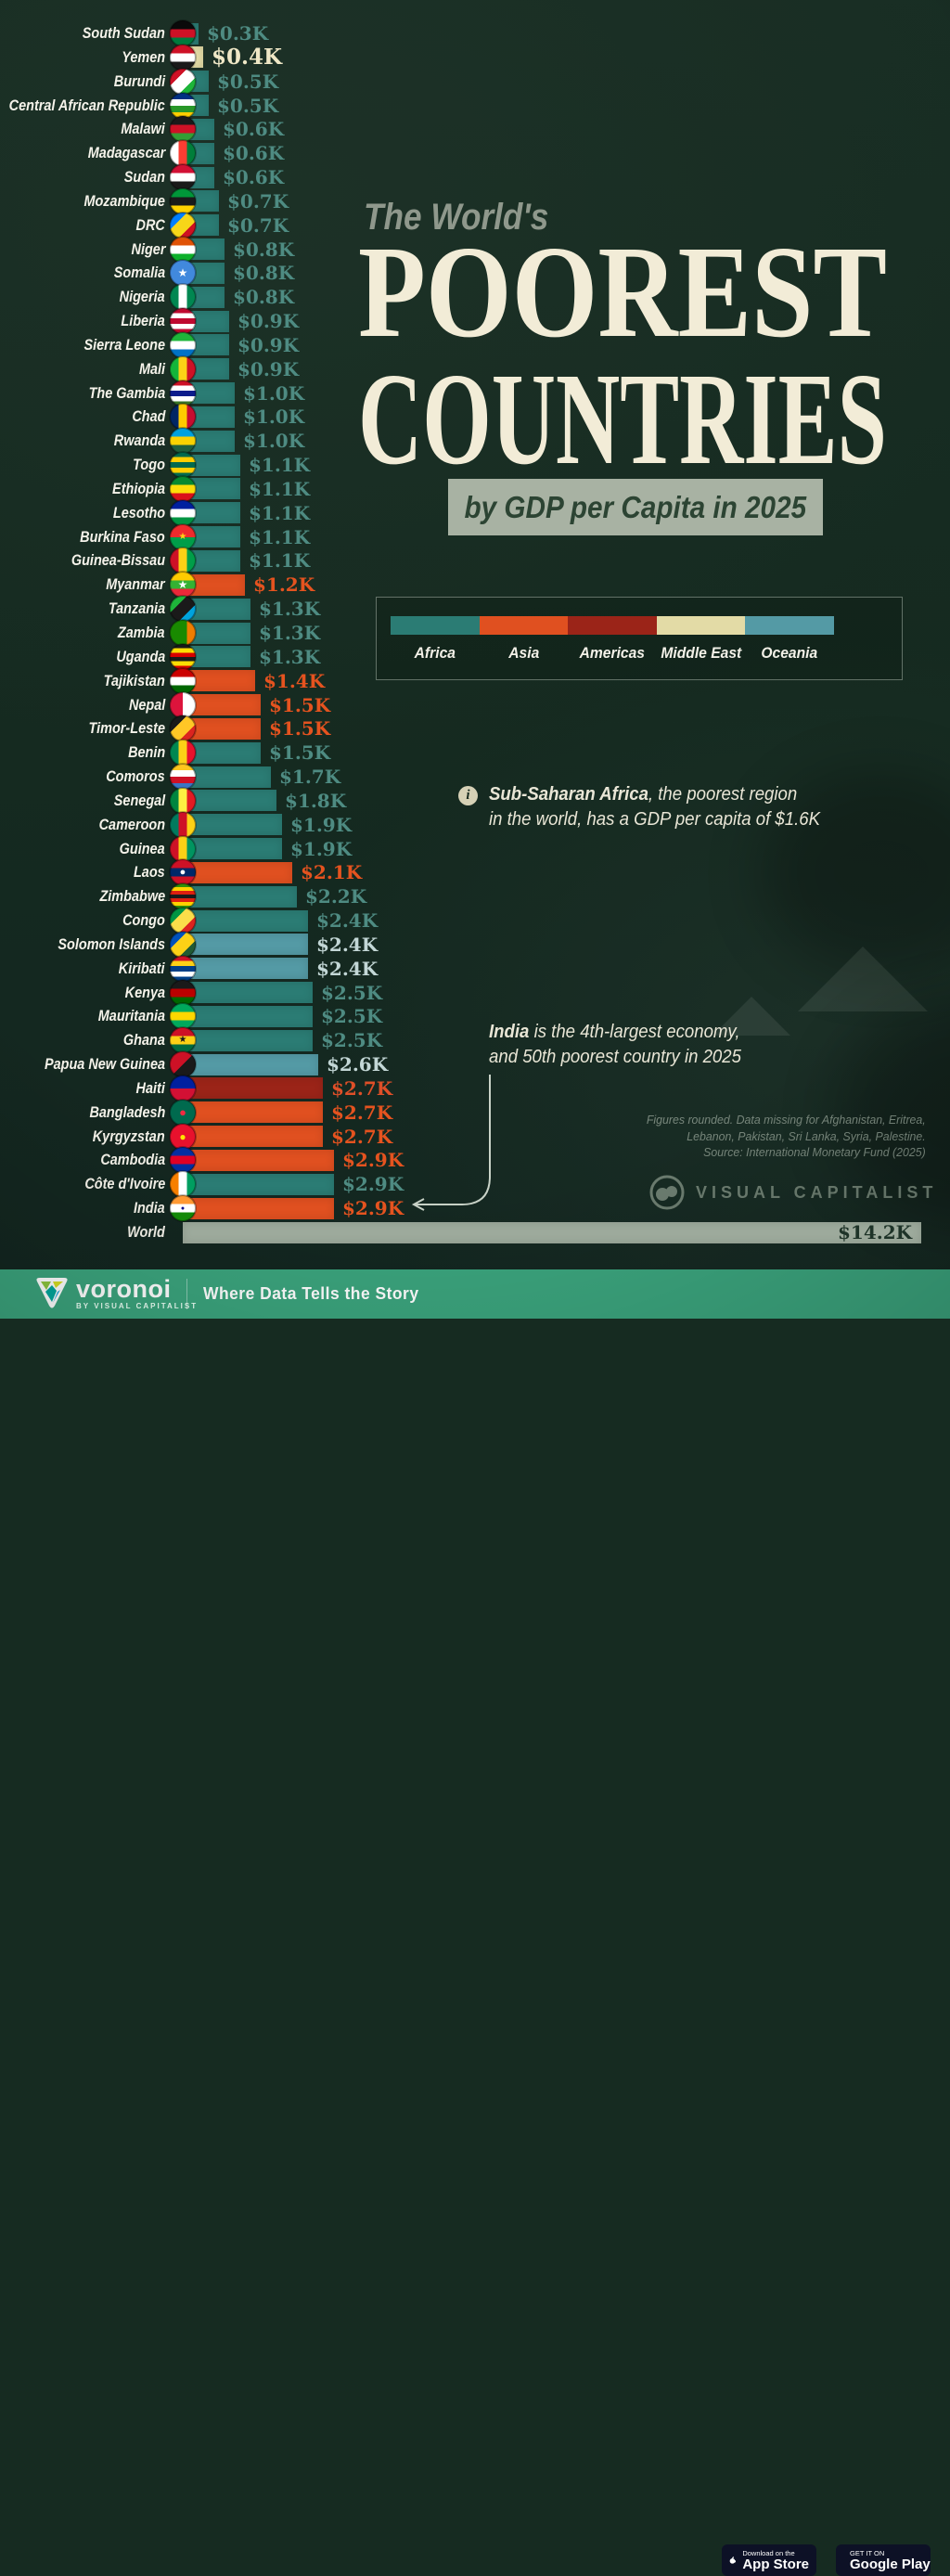 This screenshot has height=2576, width=950. I want to click on gdp-value: $1.2K, so click(284, 585).